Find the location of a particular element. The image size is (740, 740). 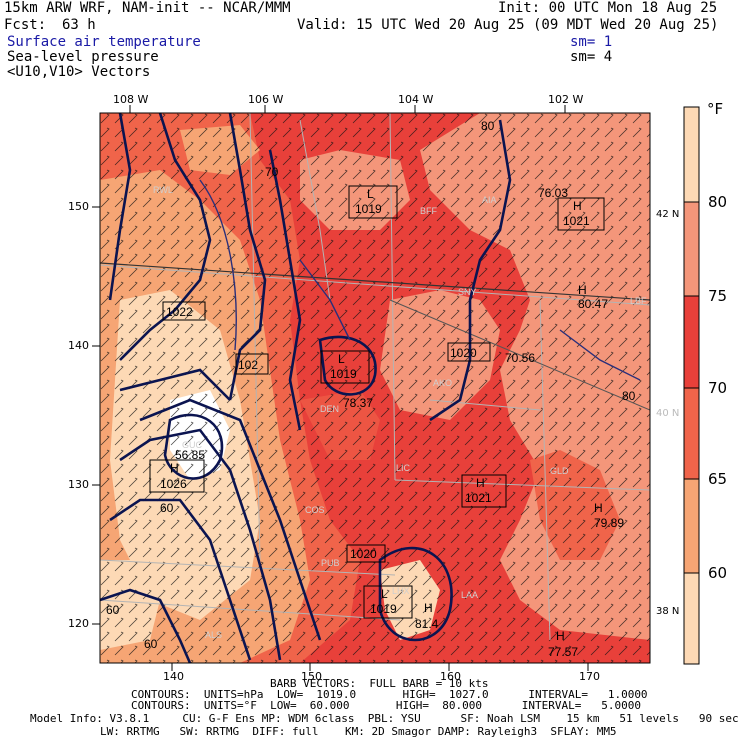

y-tick-label: 130 is located at coordinates (78, 484).